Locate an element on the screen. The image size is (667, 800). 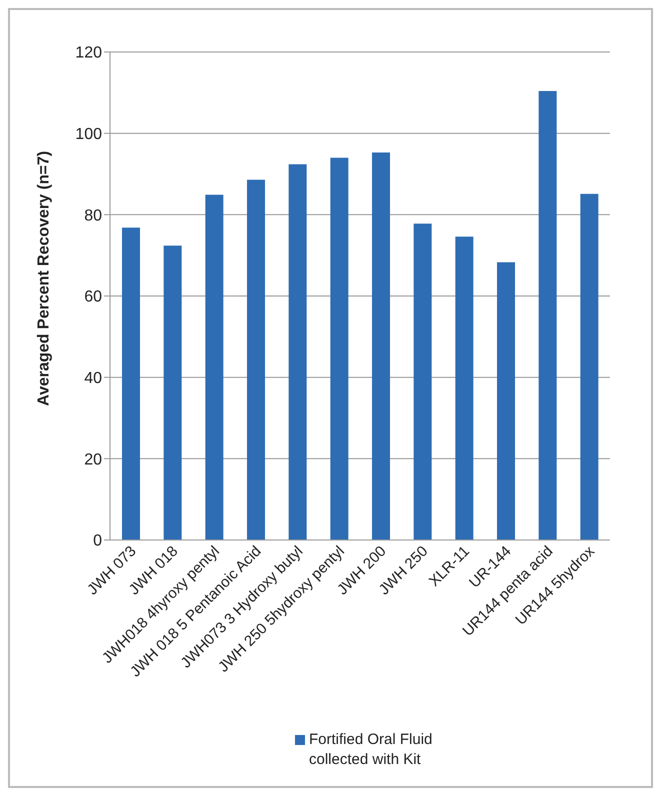
y-tick-label: 100 is located at coordinates (88, 135).